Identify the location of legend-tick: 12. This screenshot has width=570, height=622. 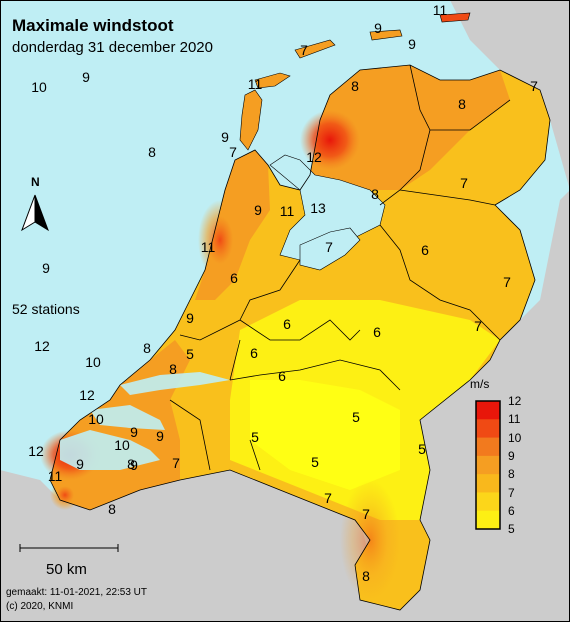
(515, 401).